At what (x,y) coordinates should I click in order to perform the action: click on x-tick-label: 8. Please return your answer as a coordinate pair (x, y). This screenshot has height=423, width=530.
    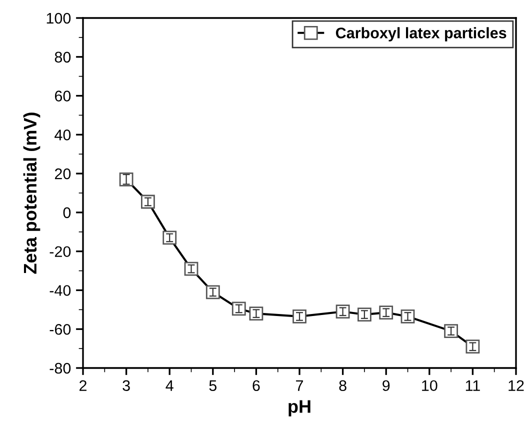
    Looking at the image, I should click on (342, 386).